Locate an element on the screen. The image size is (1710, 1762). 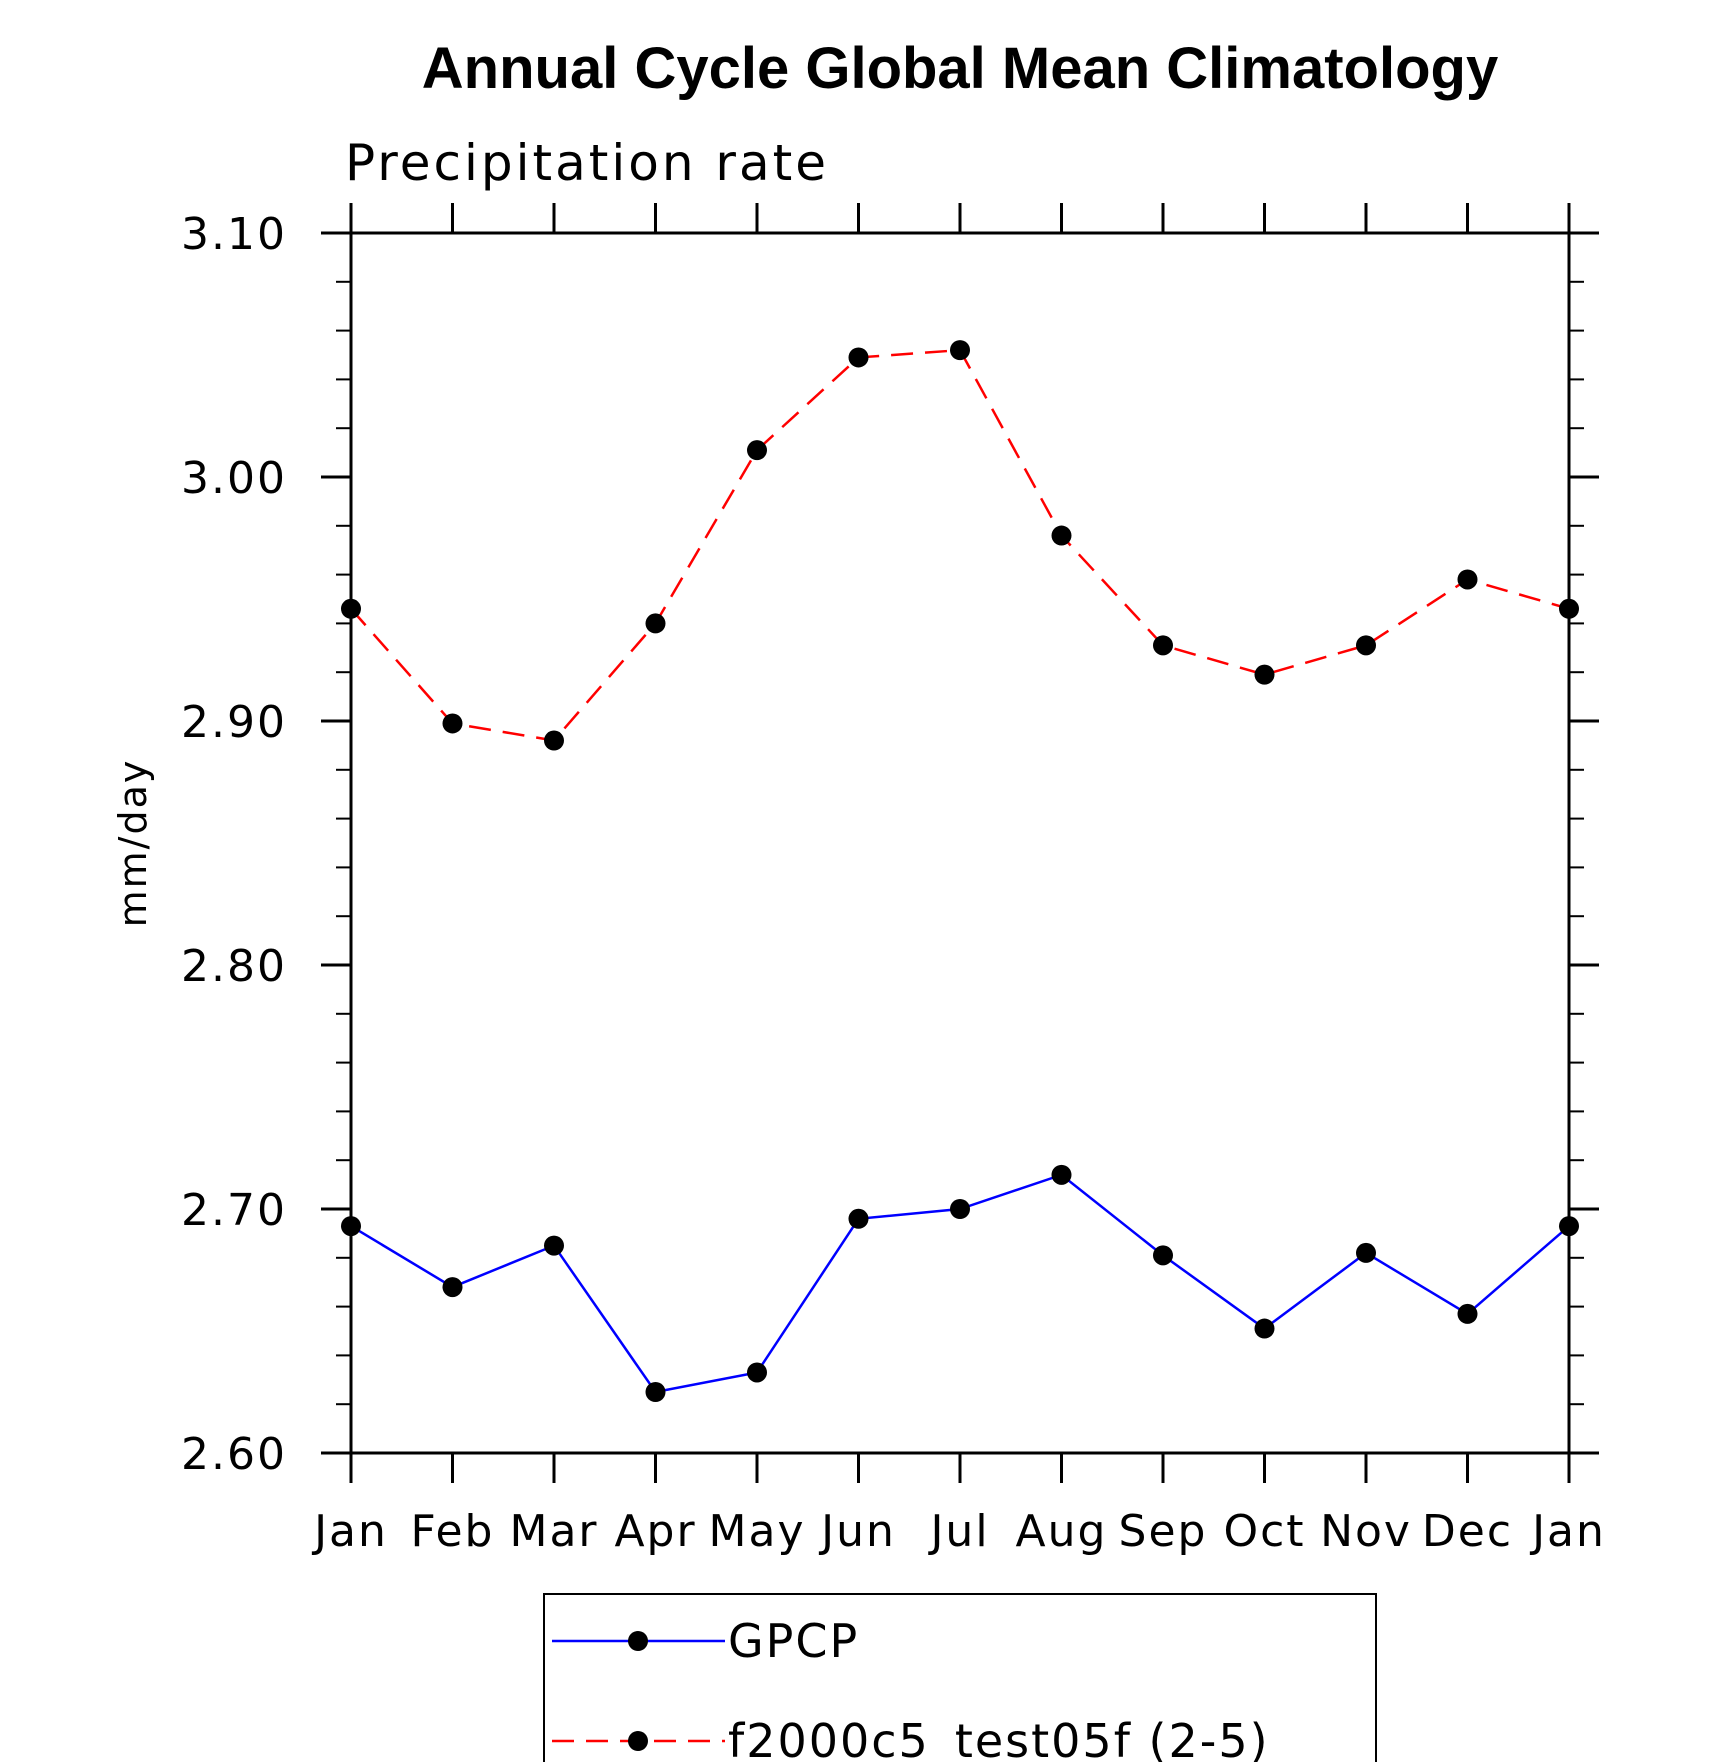
x-tick-label: Oct is located at coordinates (1264, 1531).